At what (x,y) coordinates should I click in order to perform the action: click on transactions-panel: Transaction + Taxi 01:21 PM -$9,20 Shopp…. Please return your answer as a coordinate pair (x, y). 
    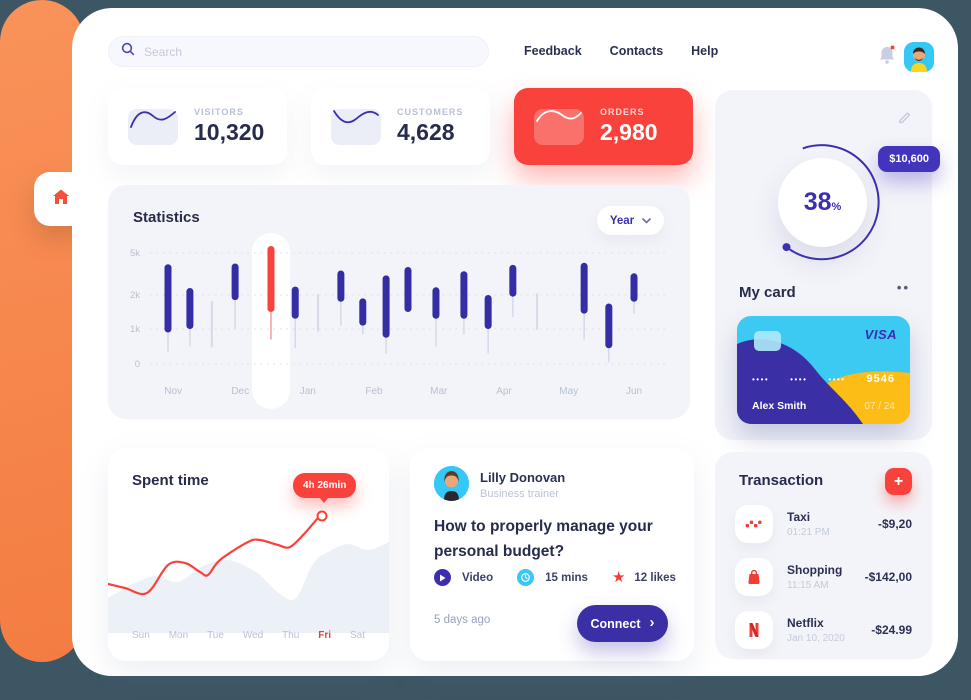
    Looking at the image, I should click on (823, 555).